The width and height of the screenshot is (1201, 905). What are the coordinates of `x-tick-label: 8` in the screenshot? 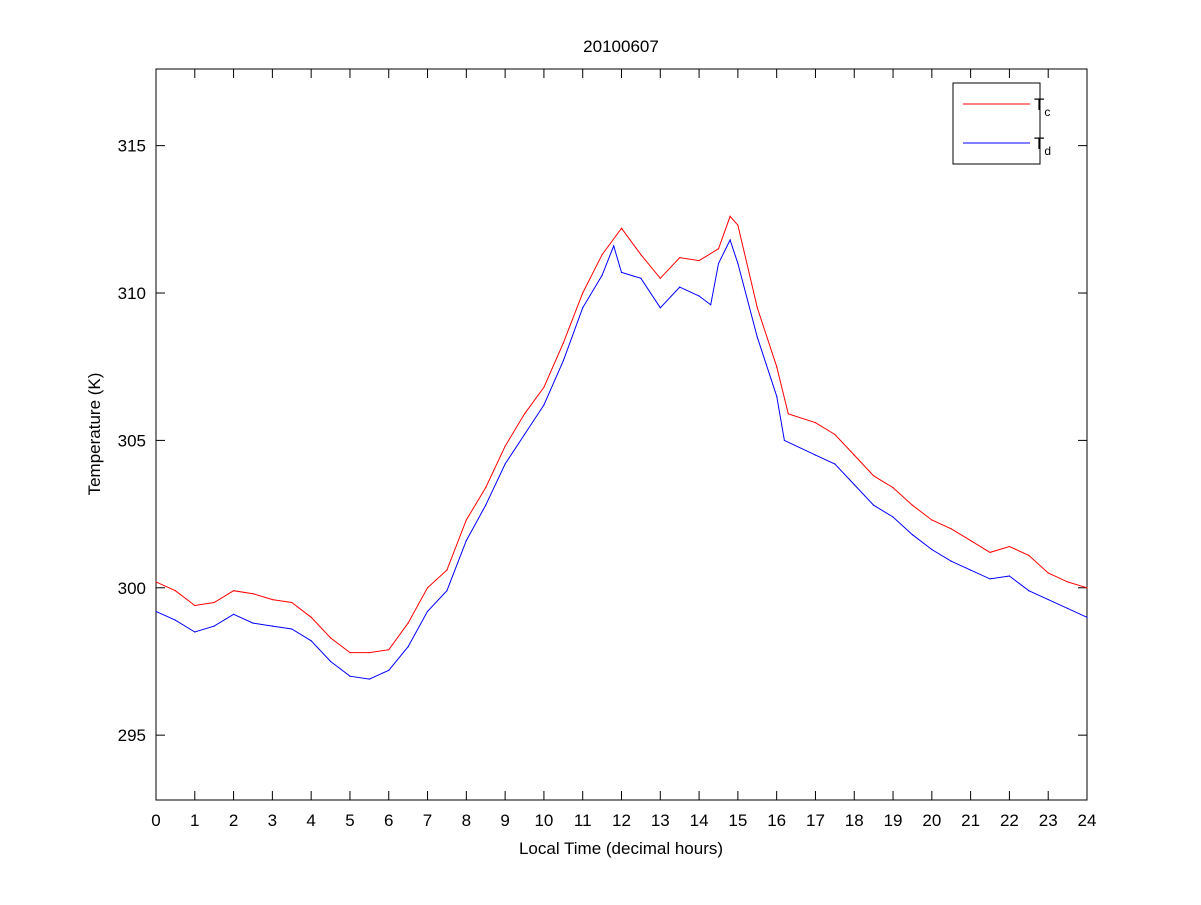 It's located at (466, 820).